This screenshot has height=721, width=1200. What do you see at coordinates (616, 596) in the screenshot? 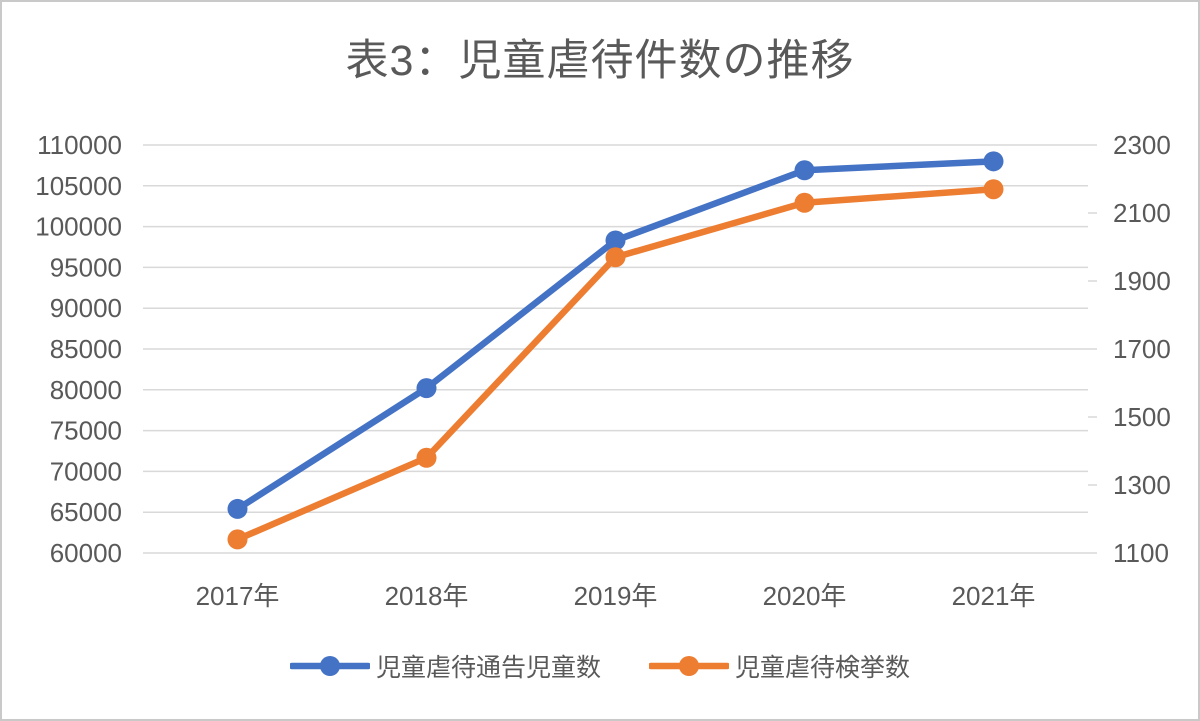
I see `x-axis-tick-label: 2019年` at bounding box center [616, 596].